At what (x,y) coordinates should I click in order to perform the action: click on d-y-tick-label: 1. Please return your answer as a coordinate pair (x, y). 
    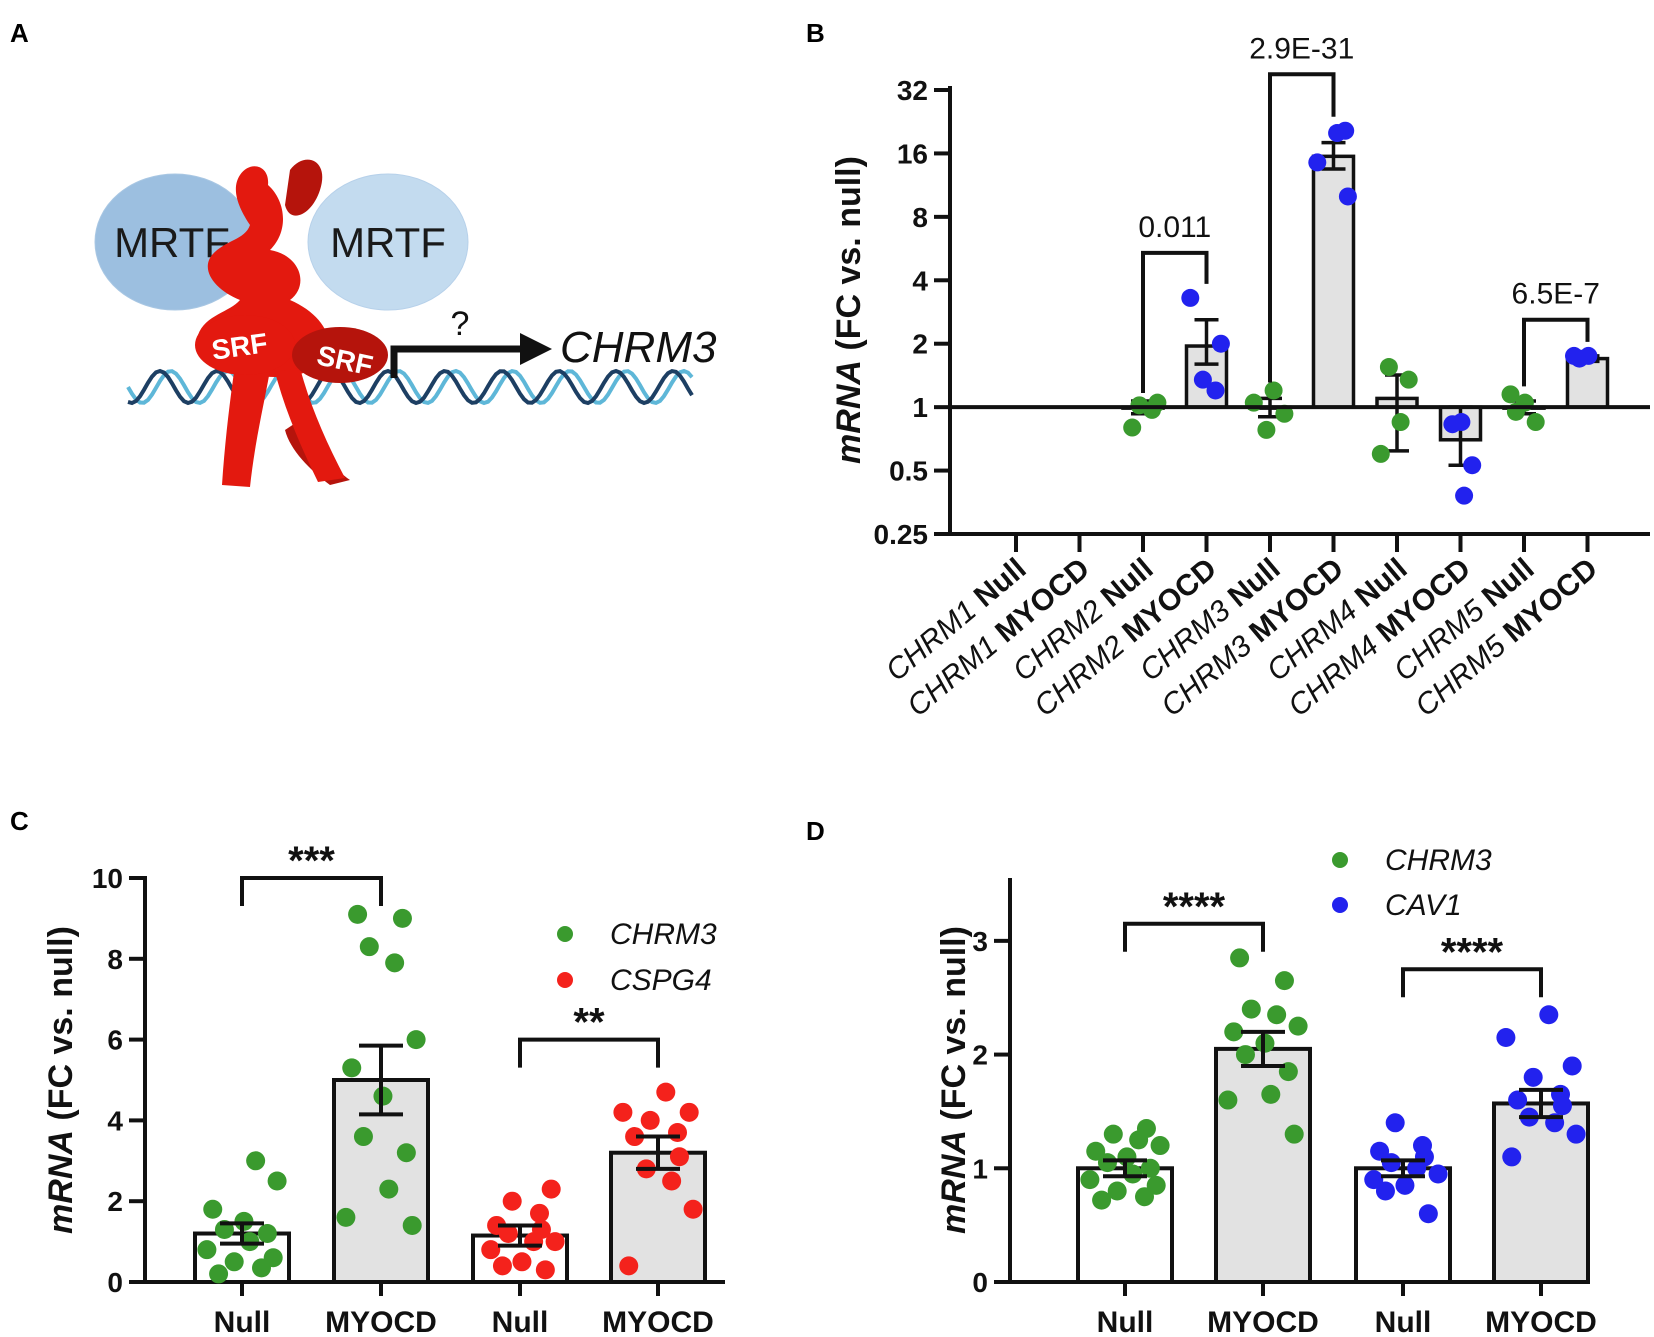
    Looking at the image, I should click on (980, 1168).